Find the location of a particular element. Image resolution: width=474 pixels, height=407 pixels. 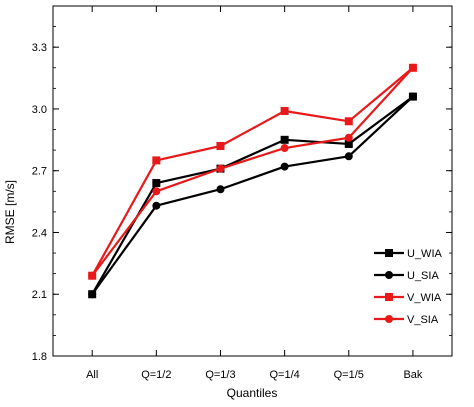

legend-label: V_WIA is located at coordinates (424, 298).